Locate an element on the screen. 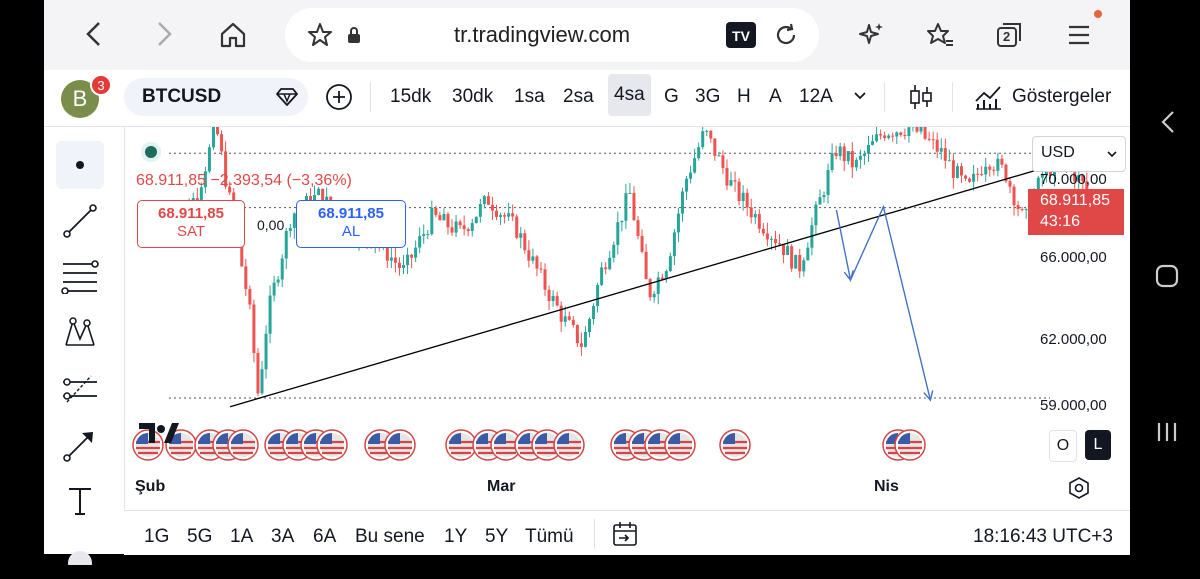 This screenshot has width=1200, height=579. range-5d: 5G is located at coordinates (199, 537).